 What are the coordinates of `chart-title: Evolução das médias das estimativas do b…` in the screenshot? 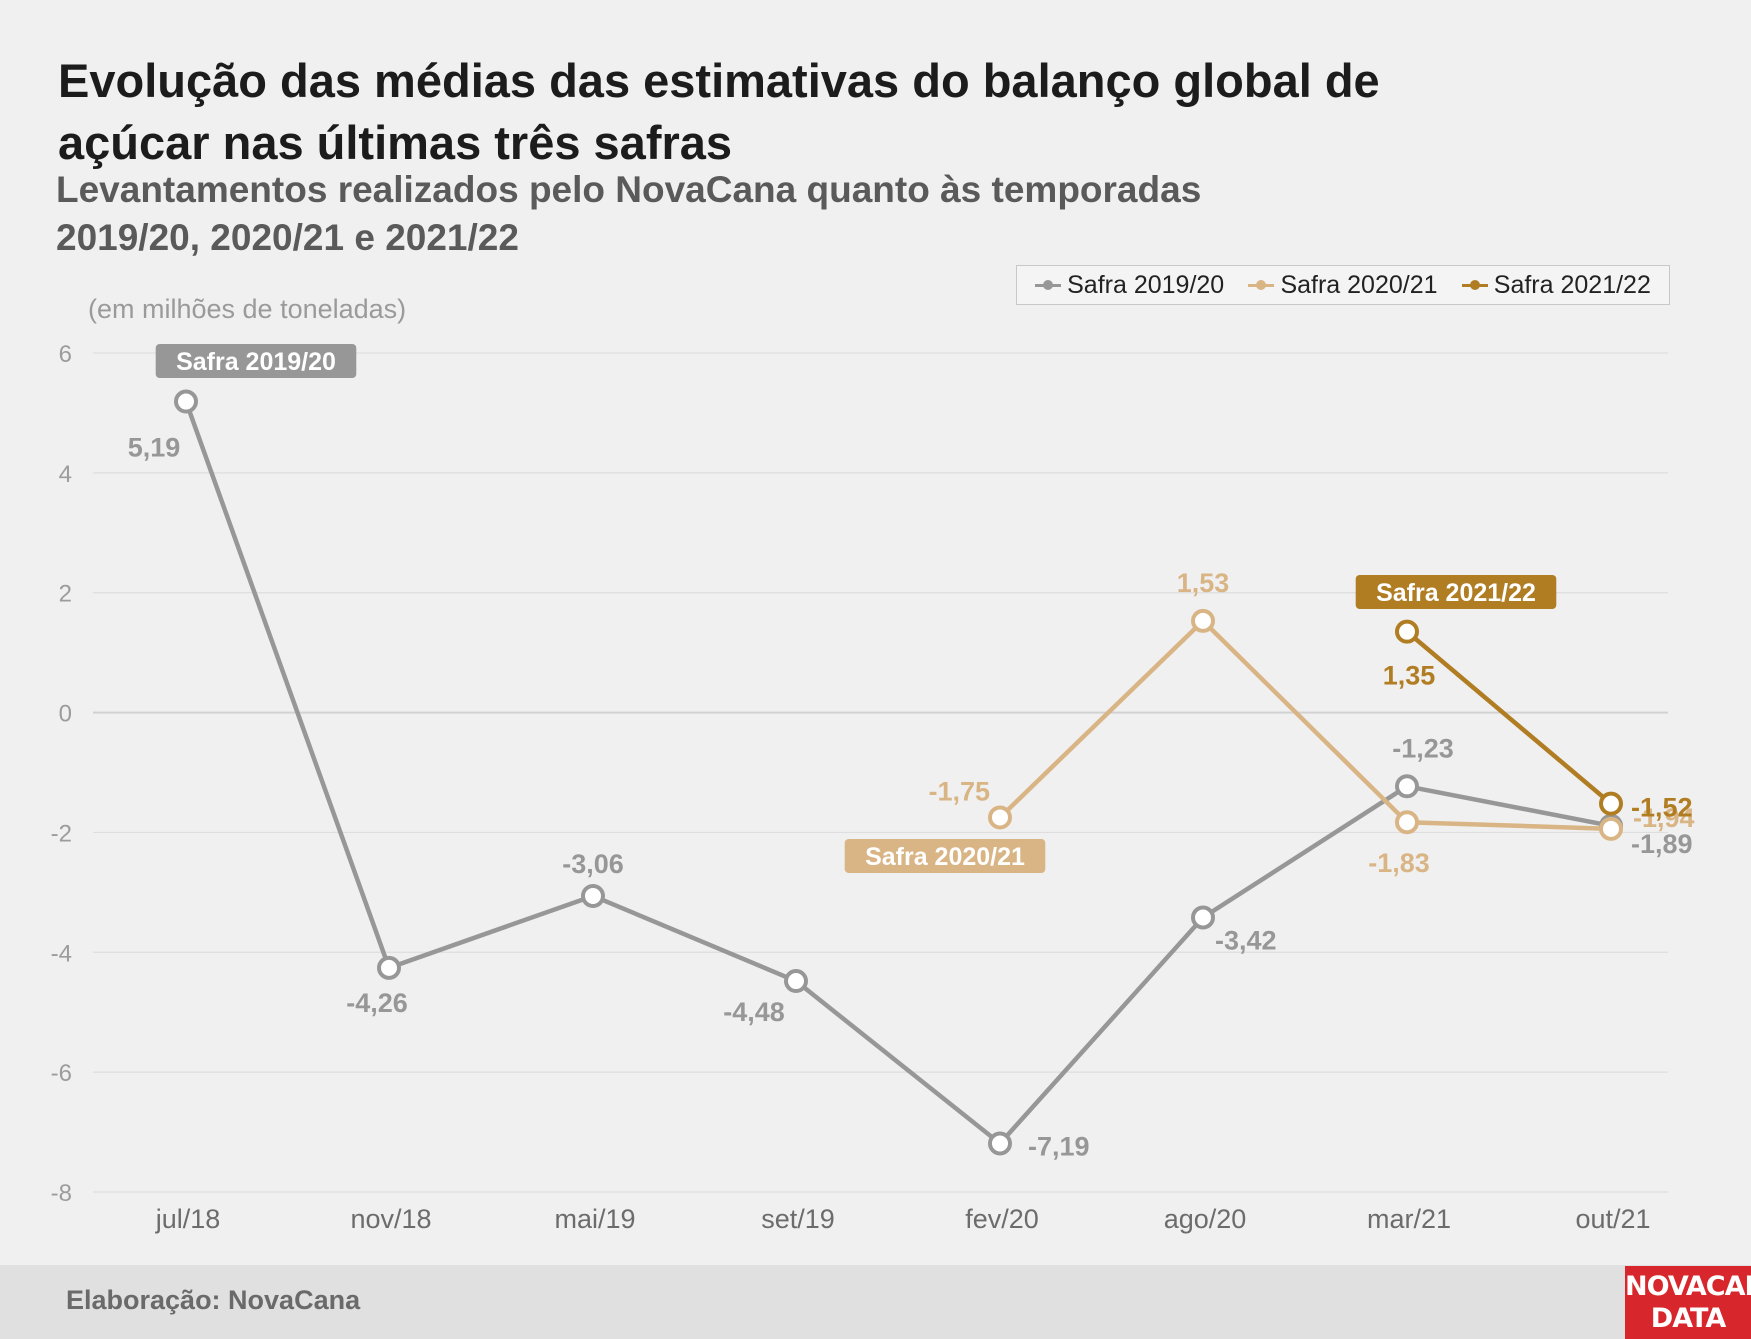 It's located at (719, 111).